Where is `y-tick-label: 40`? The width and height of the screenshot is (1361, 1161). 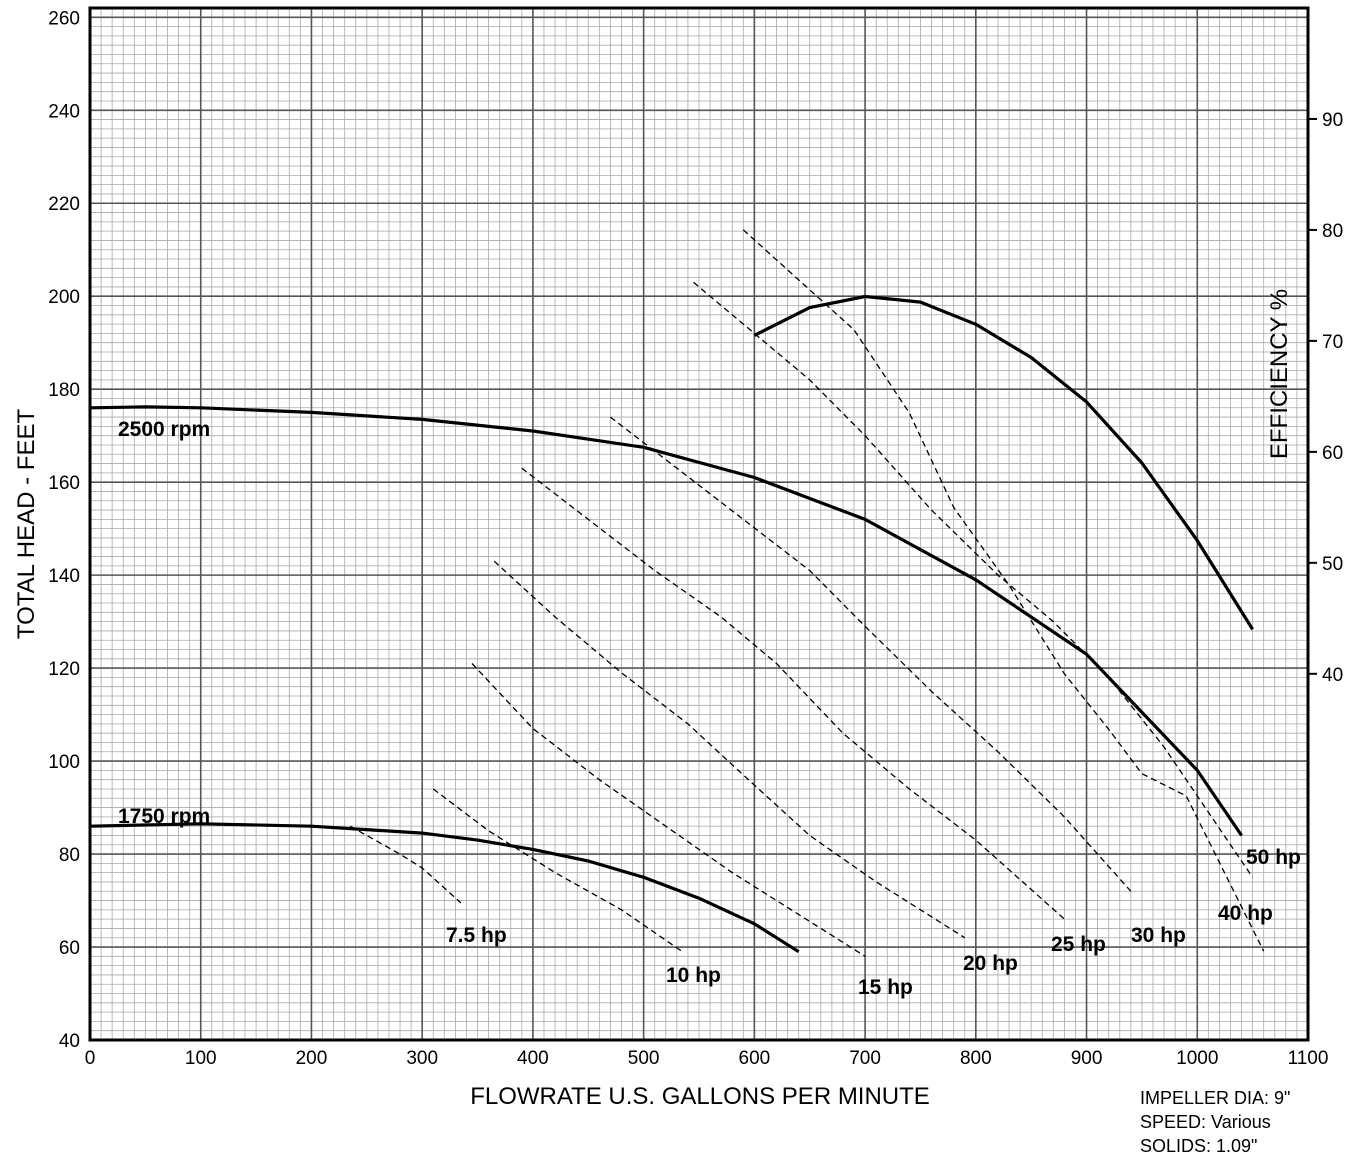
y-tick-label: 40 is located at coordinates (69, 1041).